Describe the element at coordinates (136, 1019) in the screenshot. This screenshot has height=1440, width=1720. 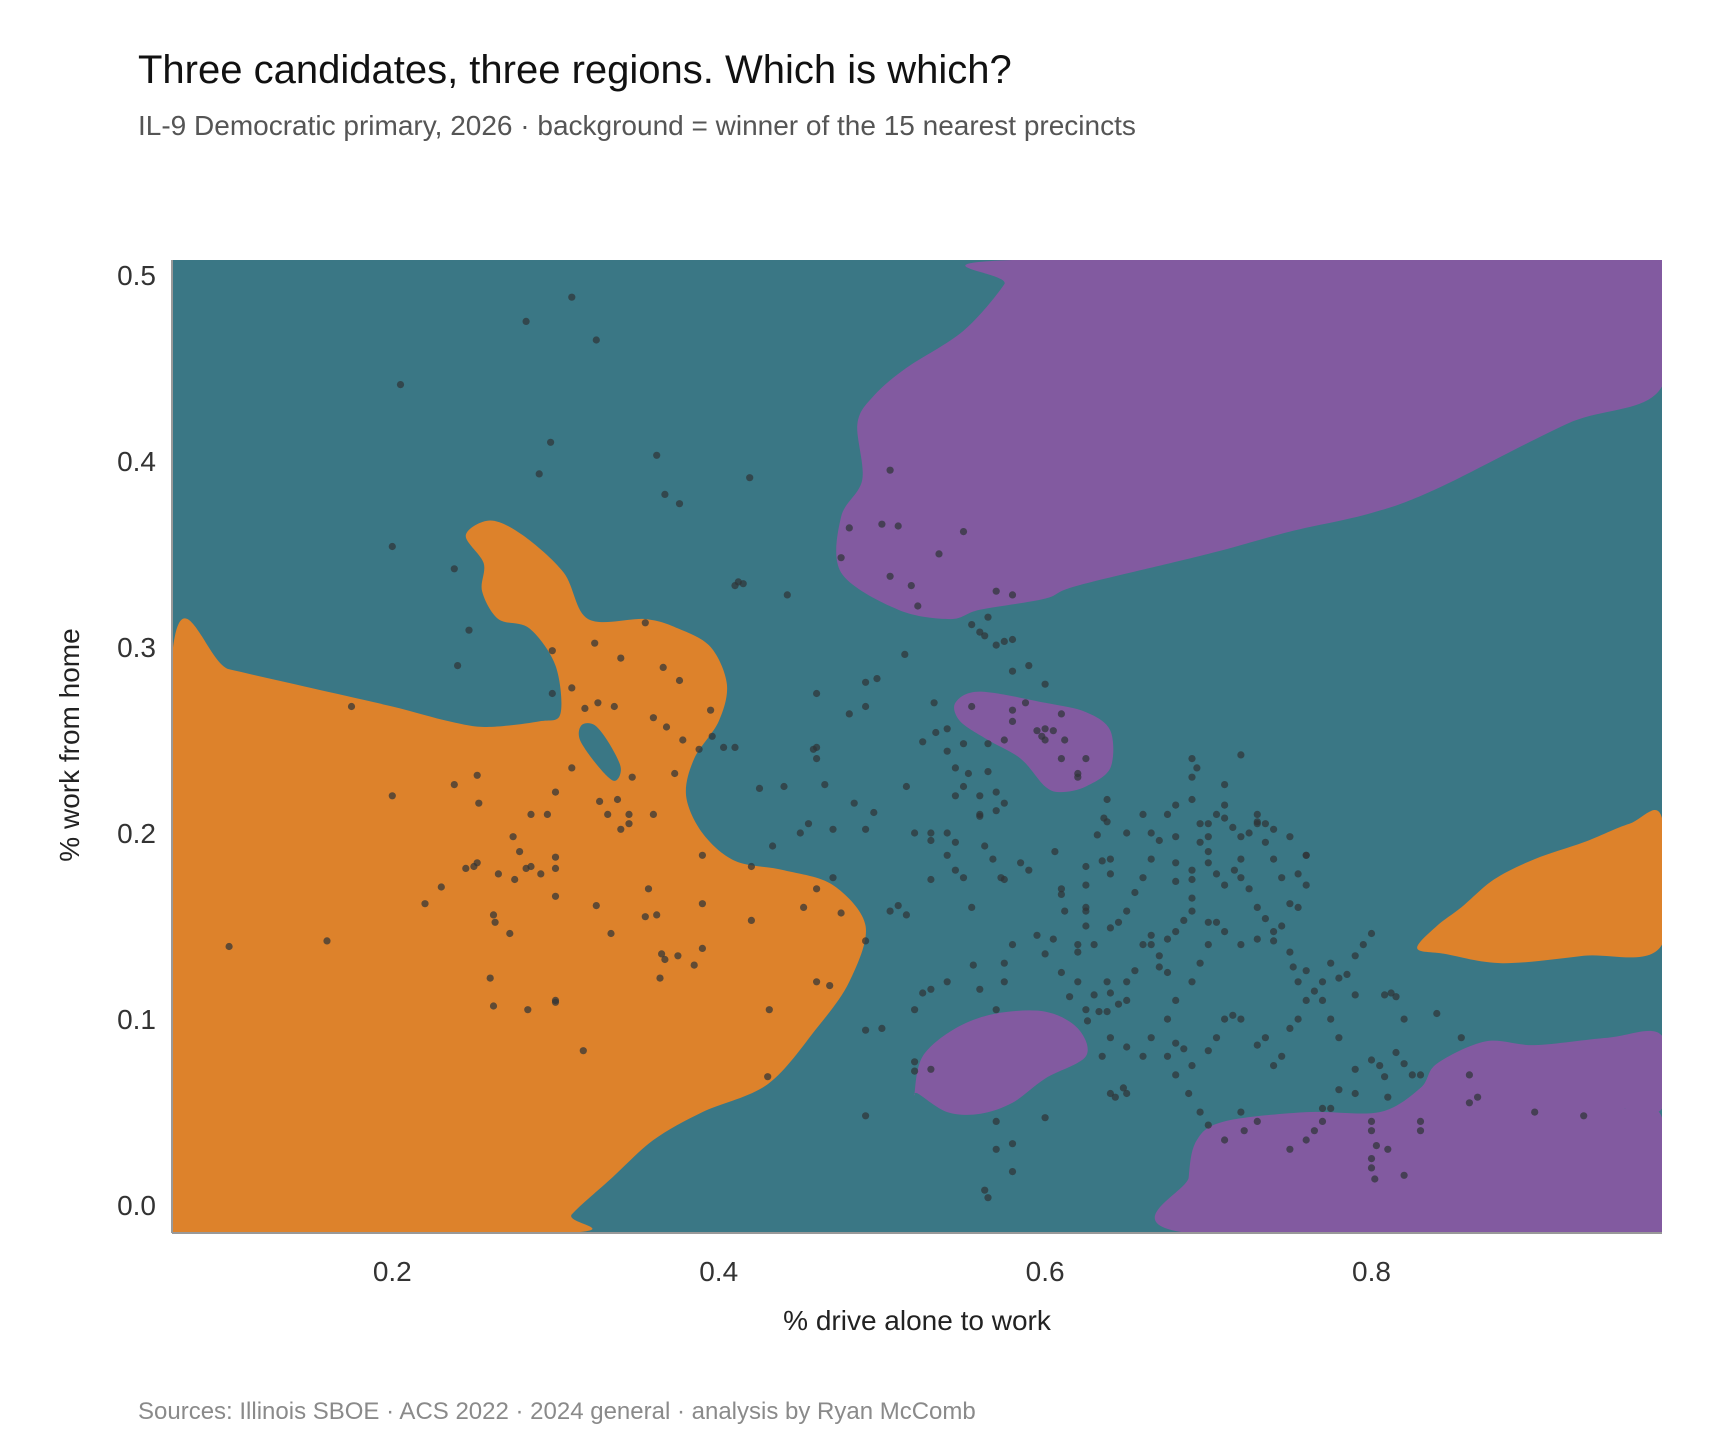
I see `y-tick-label: 0.1` at that location.